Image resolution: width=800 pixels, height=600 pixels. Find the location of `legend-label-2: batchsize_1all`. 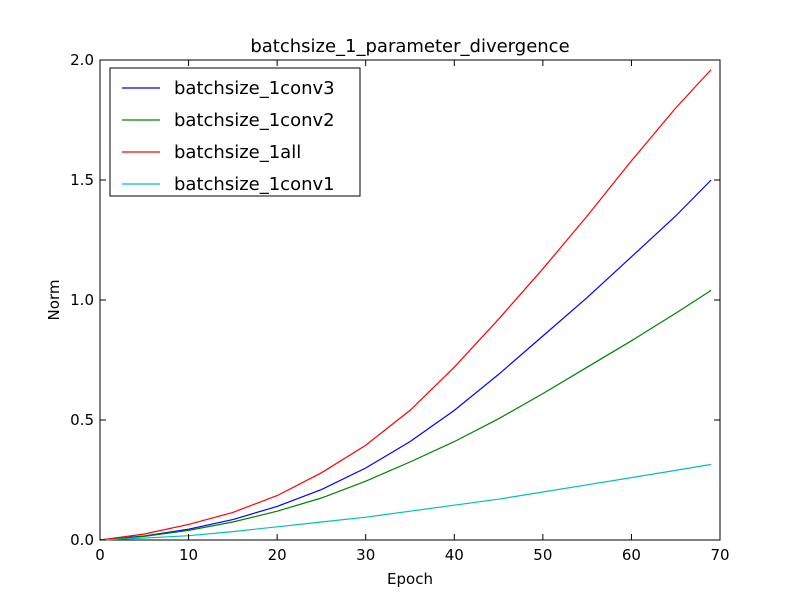

legend-label-2: batchsize_1all is located at coordinates (237, 152).